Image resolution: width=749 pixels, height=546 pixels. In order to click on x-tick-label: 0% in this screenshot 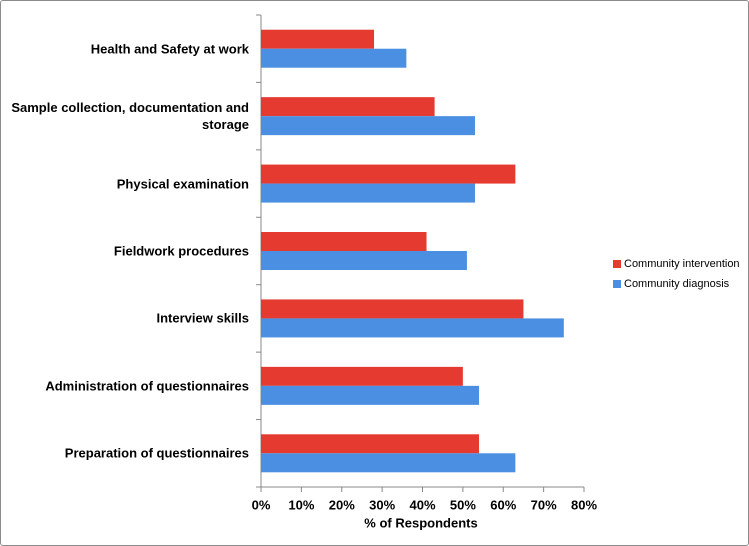, I will do `click(261, 504)`.